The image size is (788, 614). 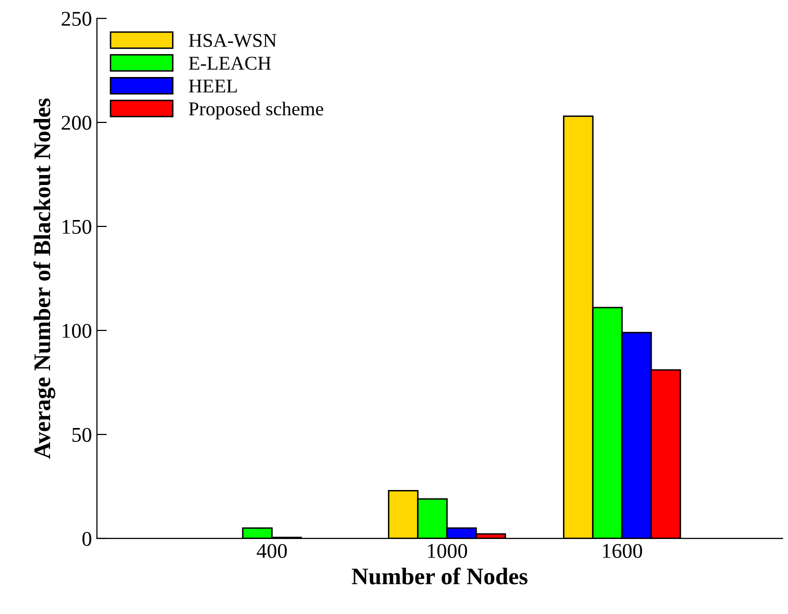 I want to click on legend-label: HSA-WSN, so click(x=232, y=41).